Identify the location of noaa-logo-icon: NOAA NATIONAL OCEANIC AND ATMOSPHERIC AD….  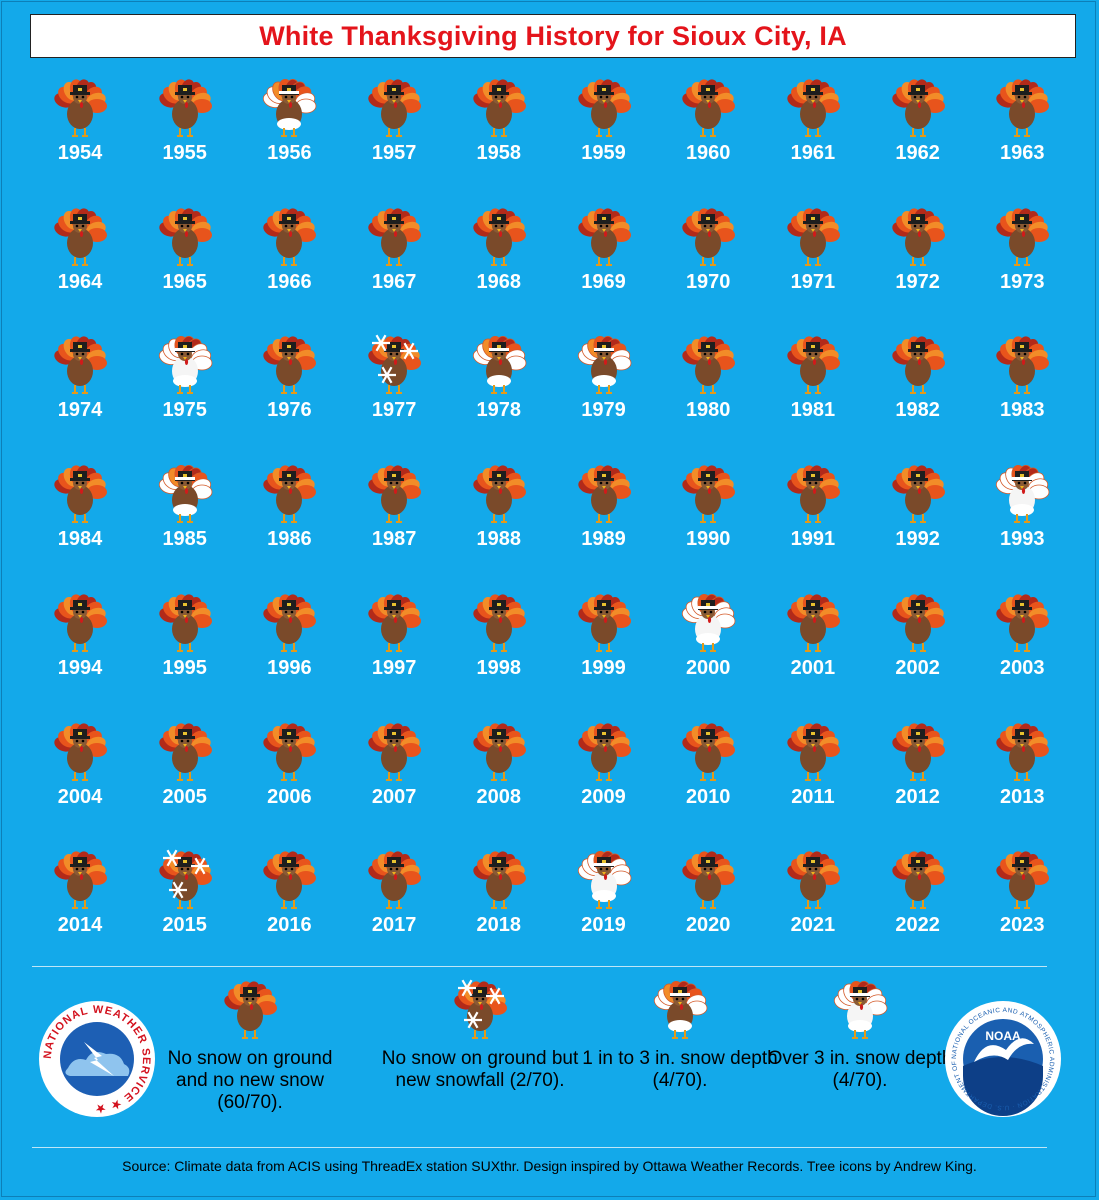
(1002, 1058).